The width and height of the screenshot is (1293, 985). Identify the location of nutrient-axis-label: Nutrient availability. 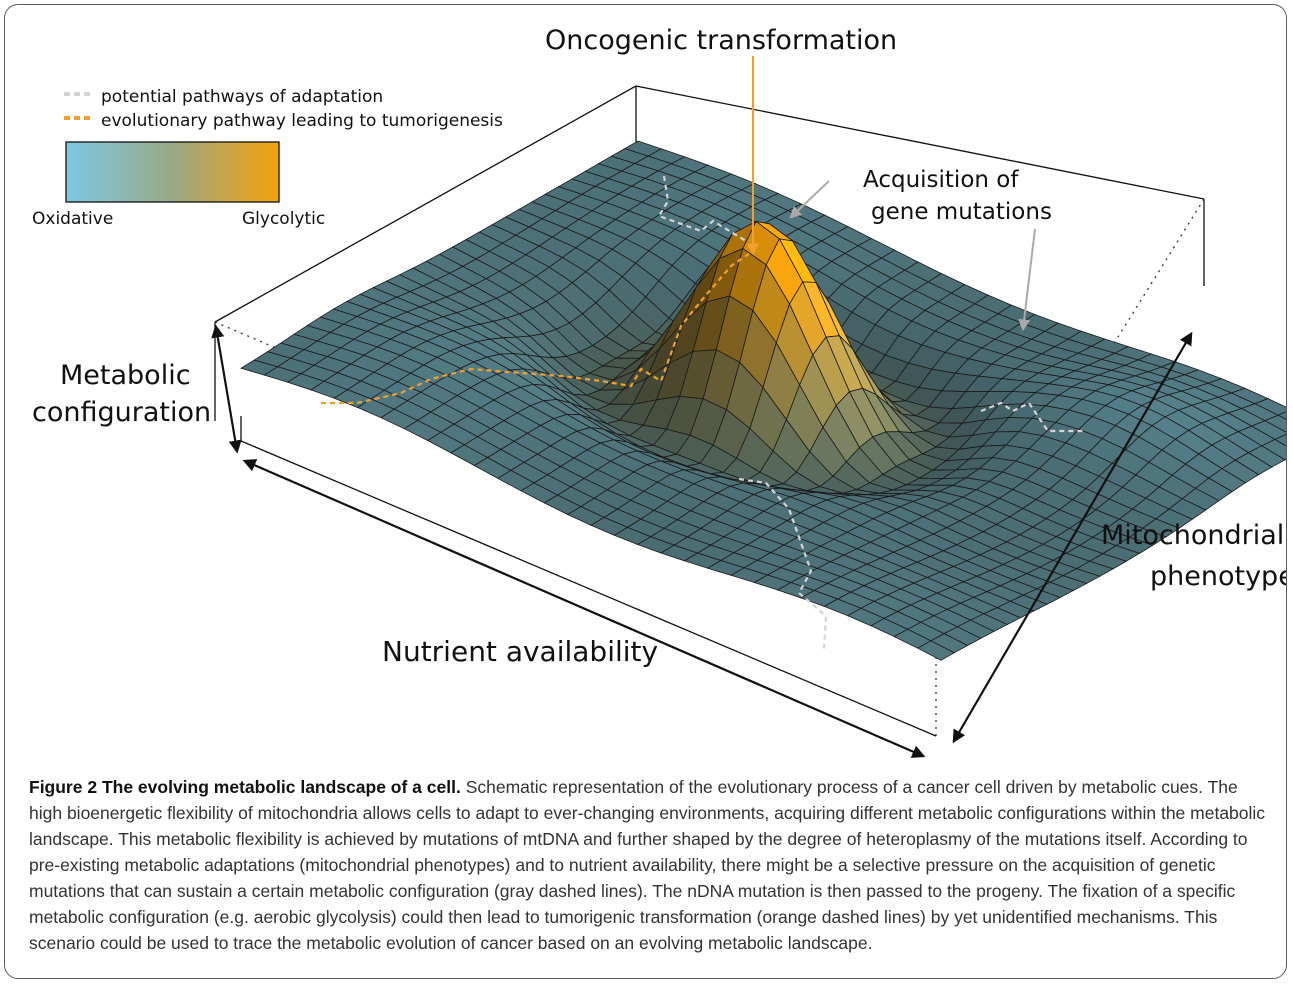
(520, 651).